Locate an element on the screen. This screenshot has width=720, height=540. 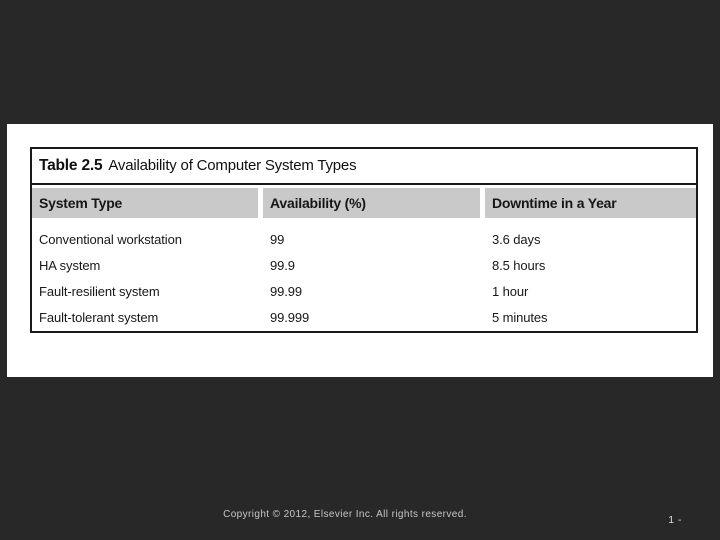
cell-availability: 99 is located at coordinates (277, 239).